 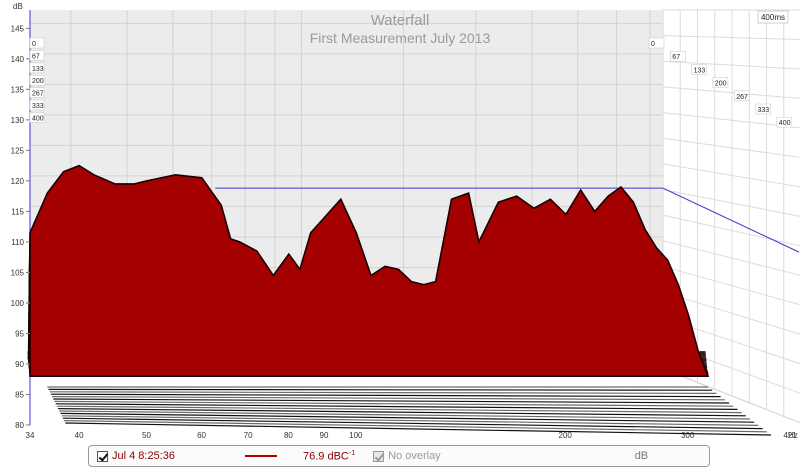 I want to click on x-tick-label: 50, so click(x=146, y=435).